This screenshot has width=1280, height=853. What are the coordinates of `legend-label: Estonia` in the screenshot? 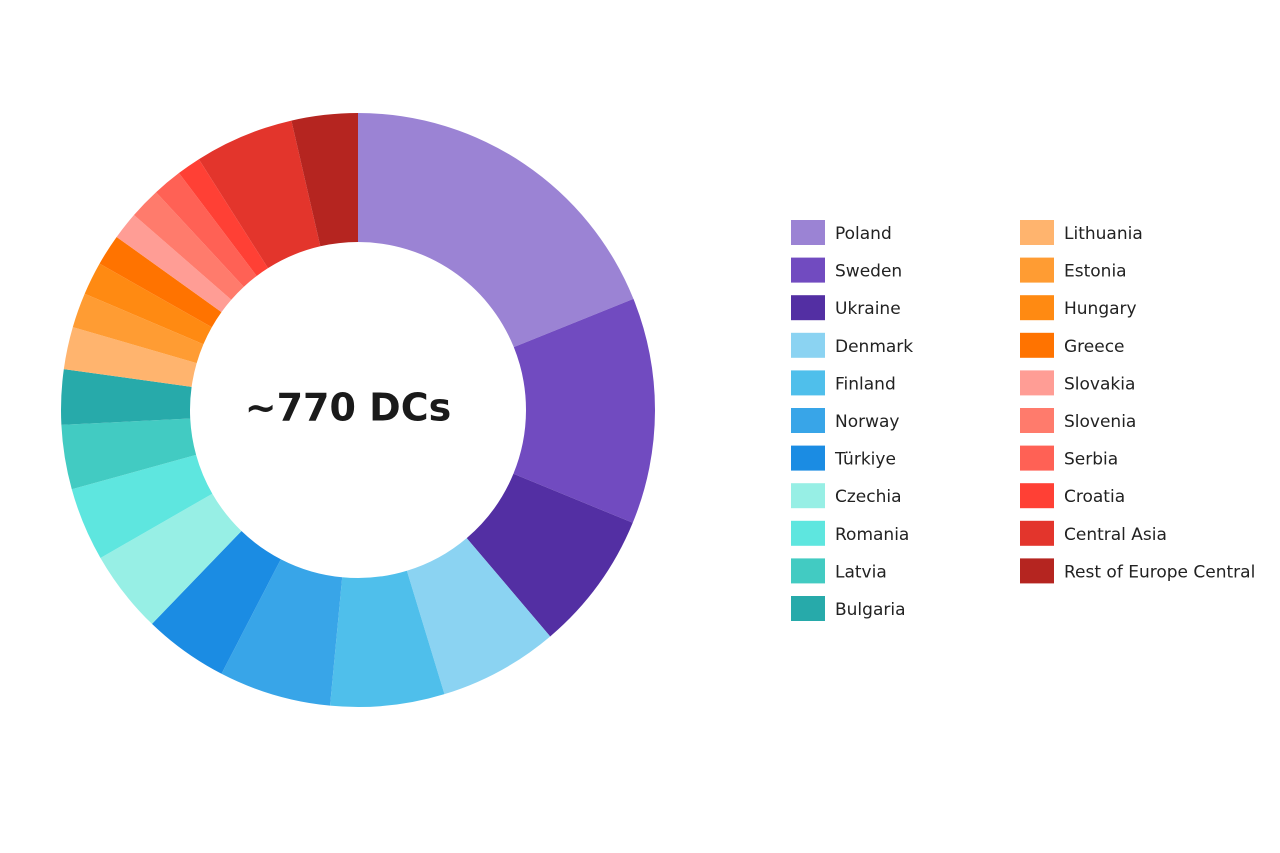 It's located at (1095, 272).